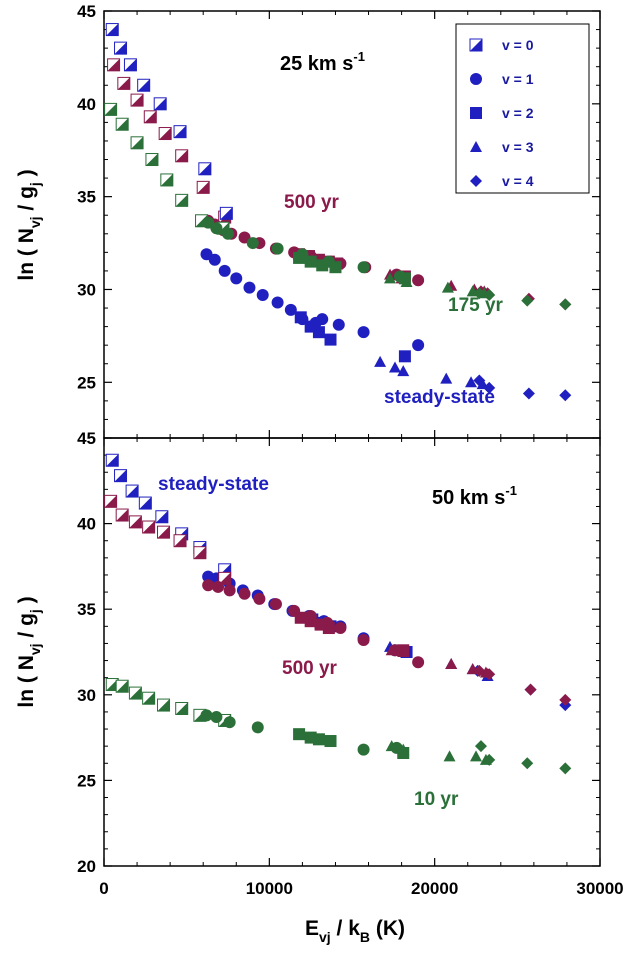  I want to click on legend-label: v = 2, so click(518, 113).